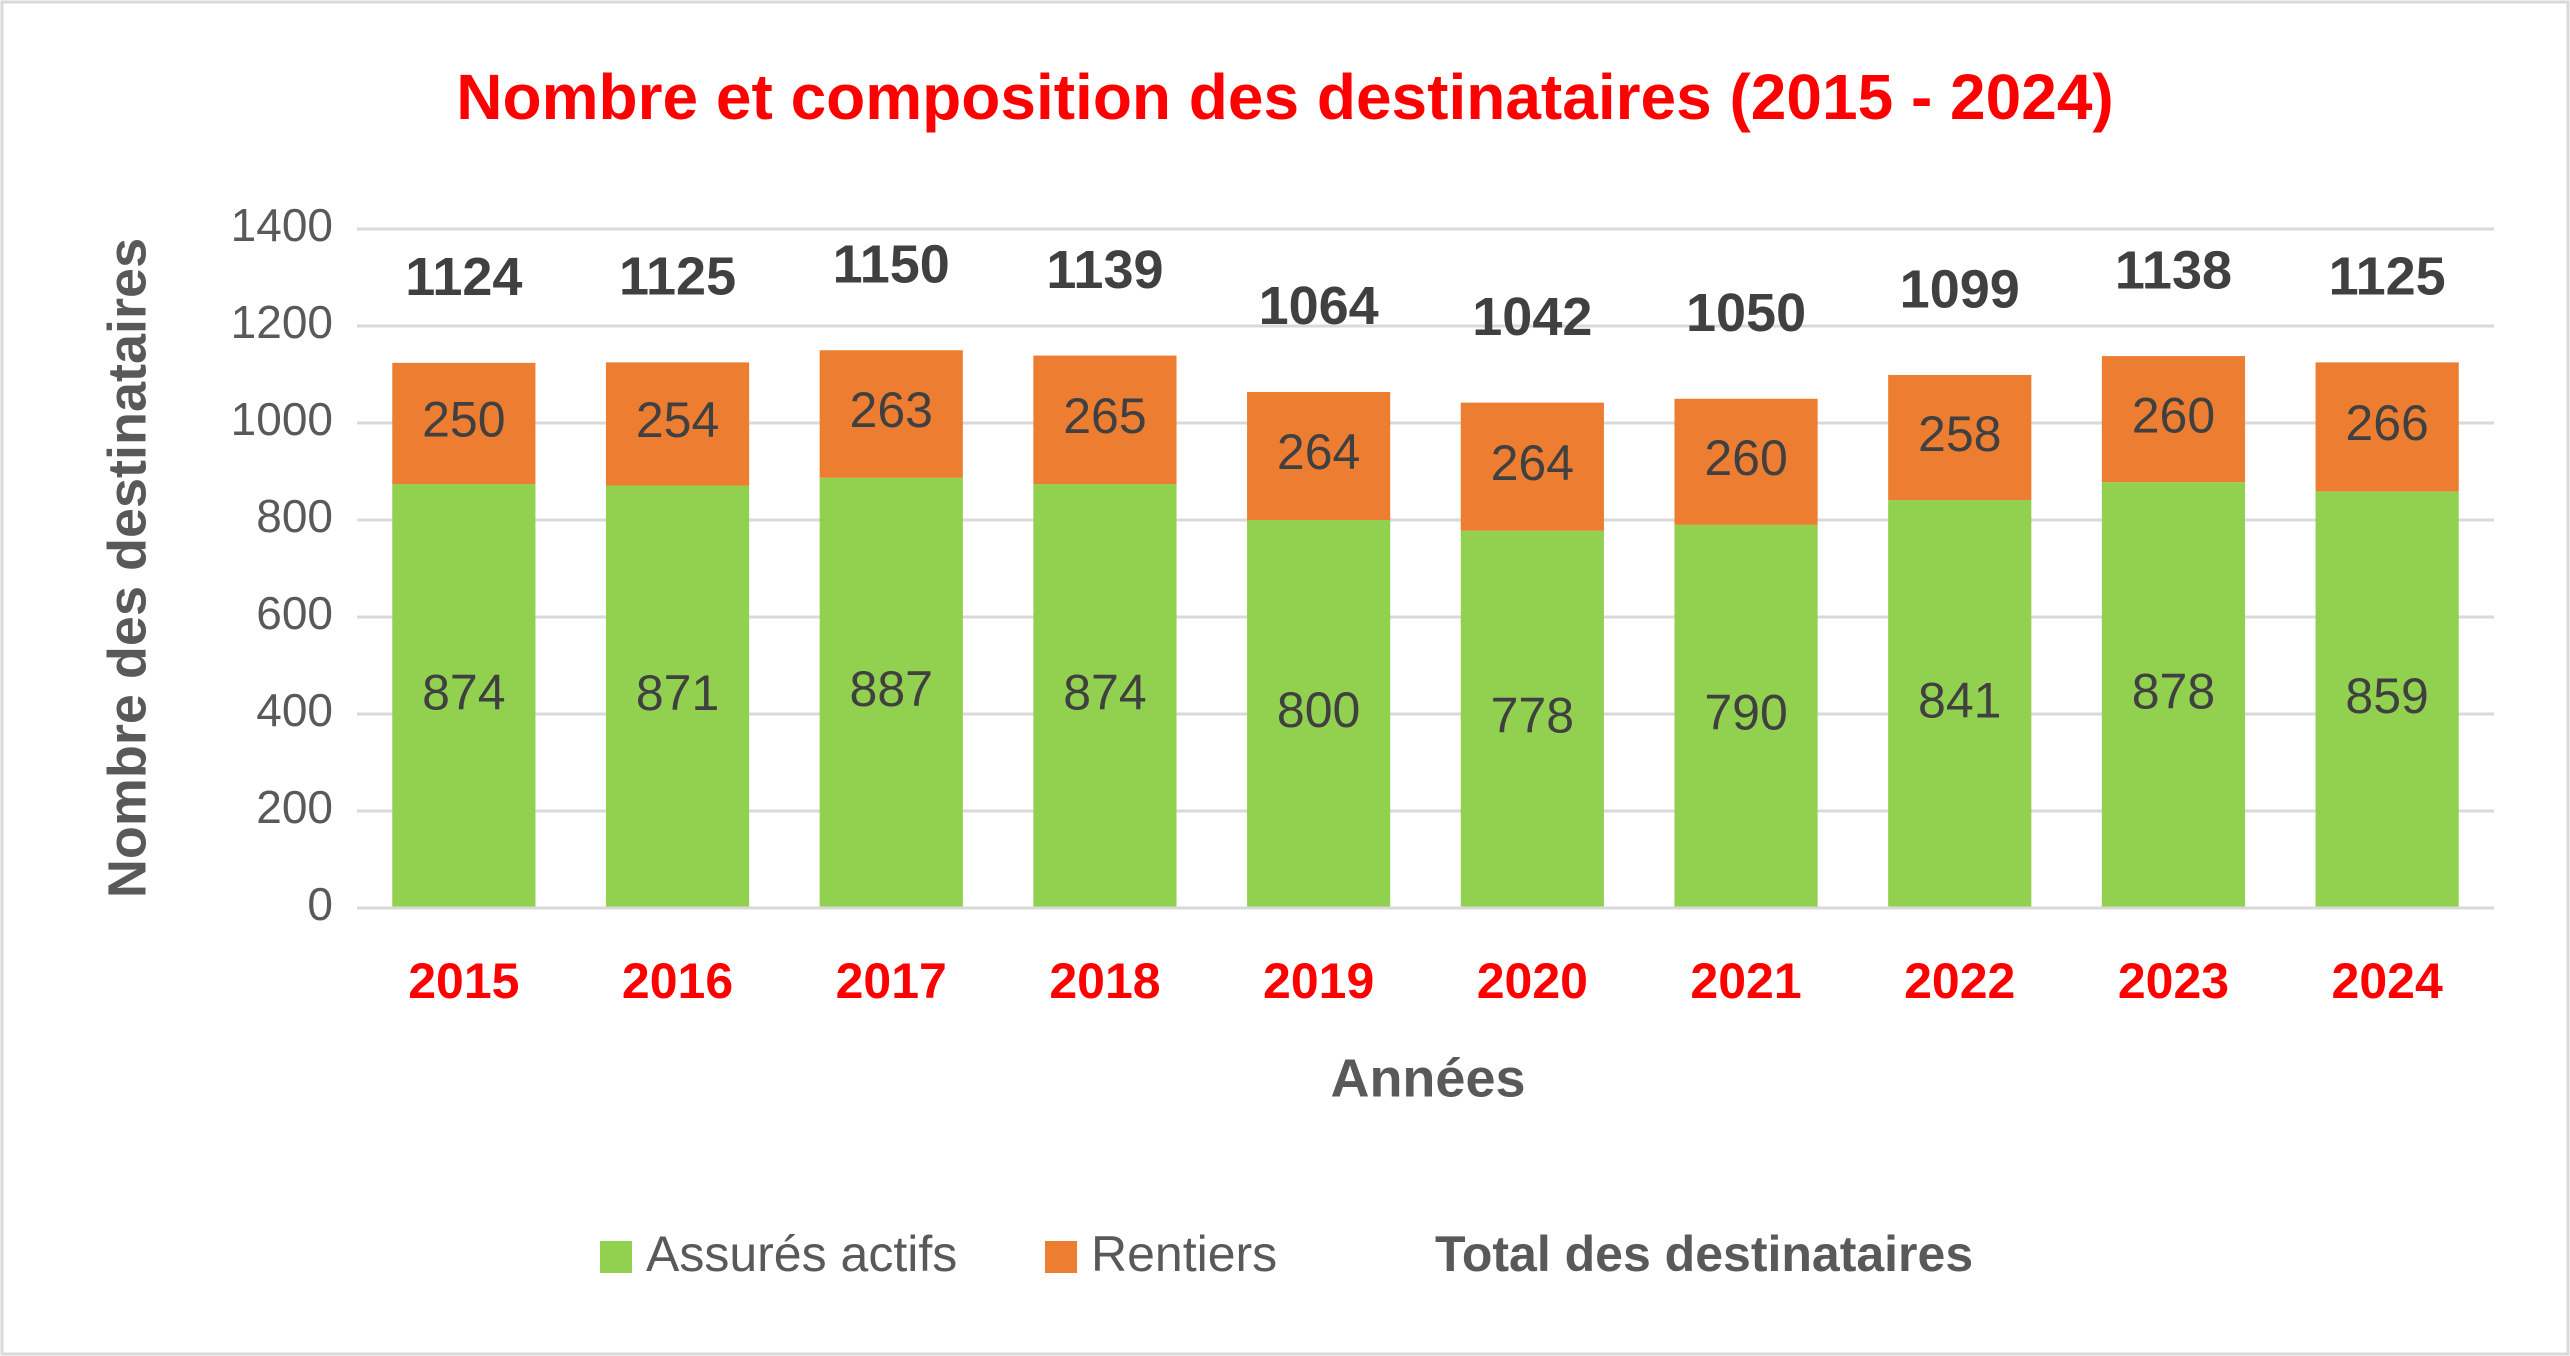 The height and width of the screenshot is (1356, 2570). What do you see at coordinates (282, 419) in the screenshot?
I see `y-tick-label: 1000` at bounding box center [282, 419].